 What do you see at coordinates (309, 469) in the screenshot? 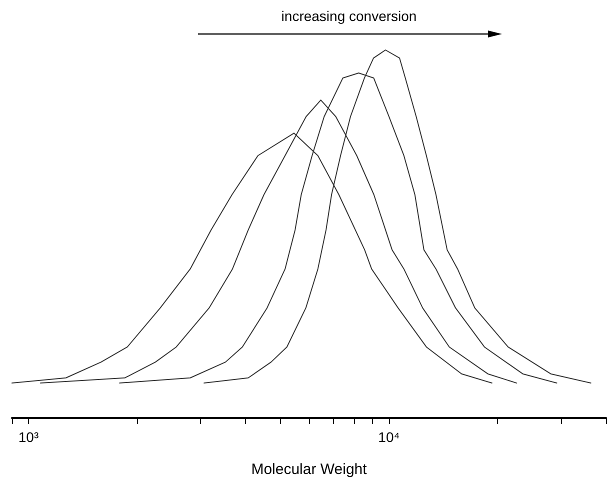
I see `x-axis-title: Molecular Weight` at bounding box center [309, 469].